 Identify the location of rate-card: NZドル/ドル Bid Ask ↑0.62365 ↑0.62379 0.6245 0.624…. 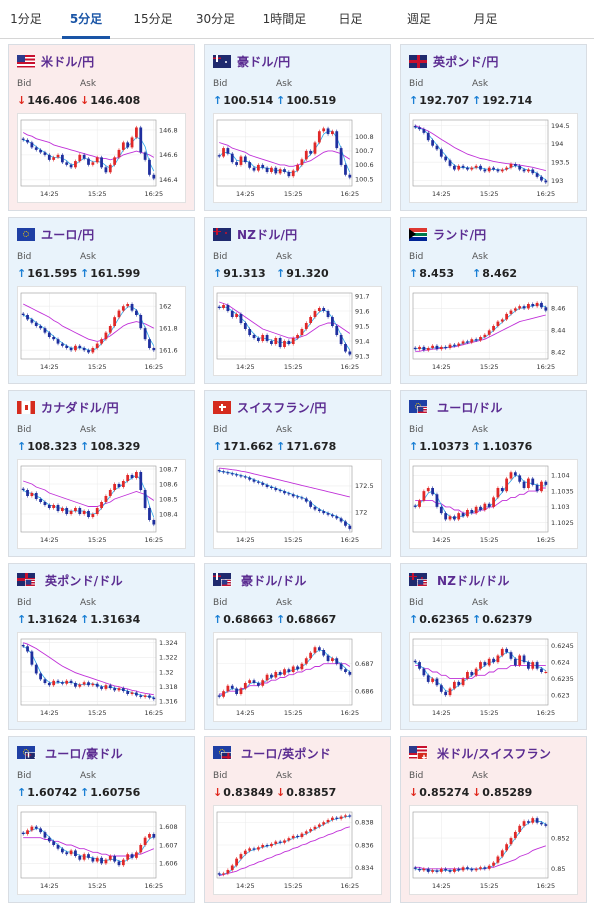
(493, 646).